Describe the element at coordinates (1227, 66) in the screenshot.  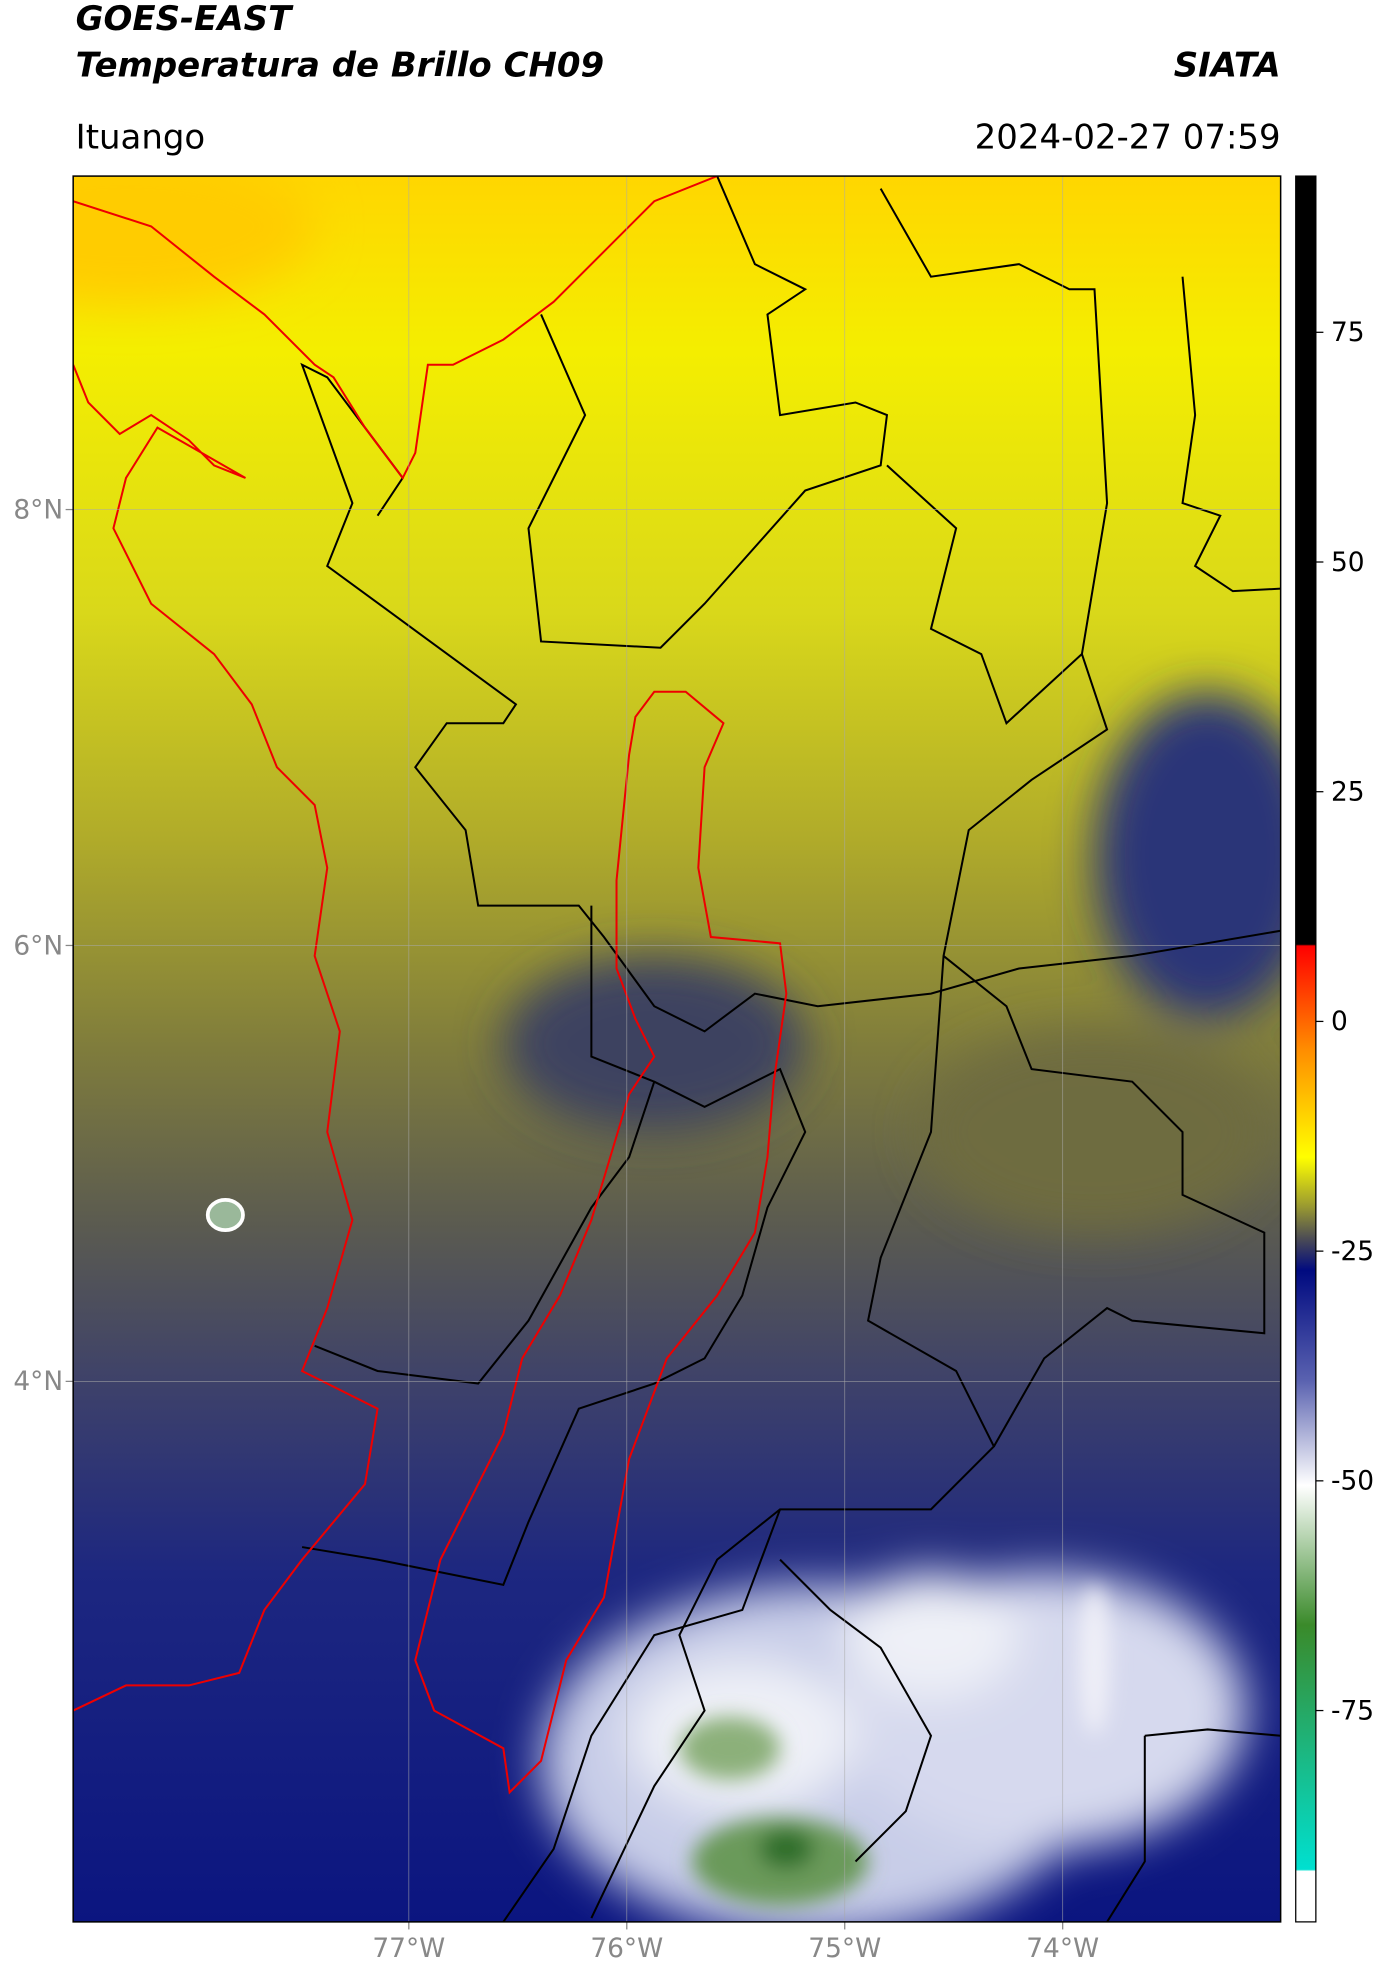
I see `agency: SIATA` at that location.